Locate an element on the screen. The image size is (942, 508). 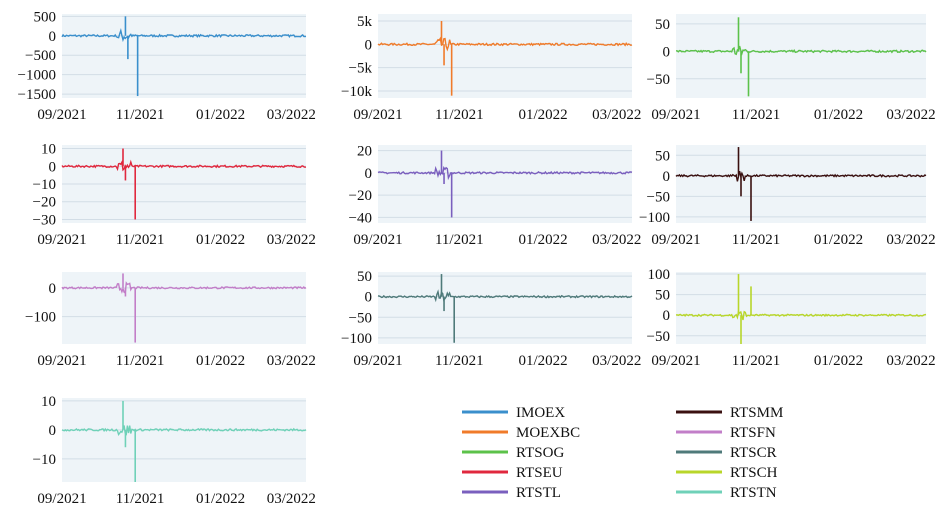
legend-item: RTSCR is located at coordinates (726, 453).